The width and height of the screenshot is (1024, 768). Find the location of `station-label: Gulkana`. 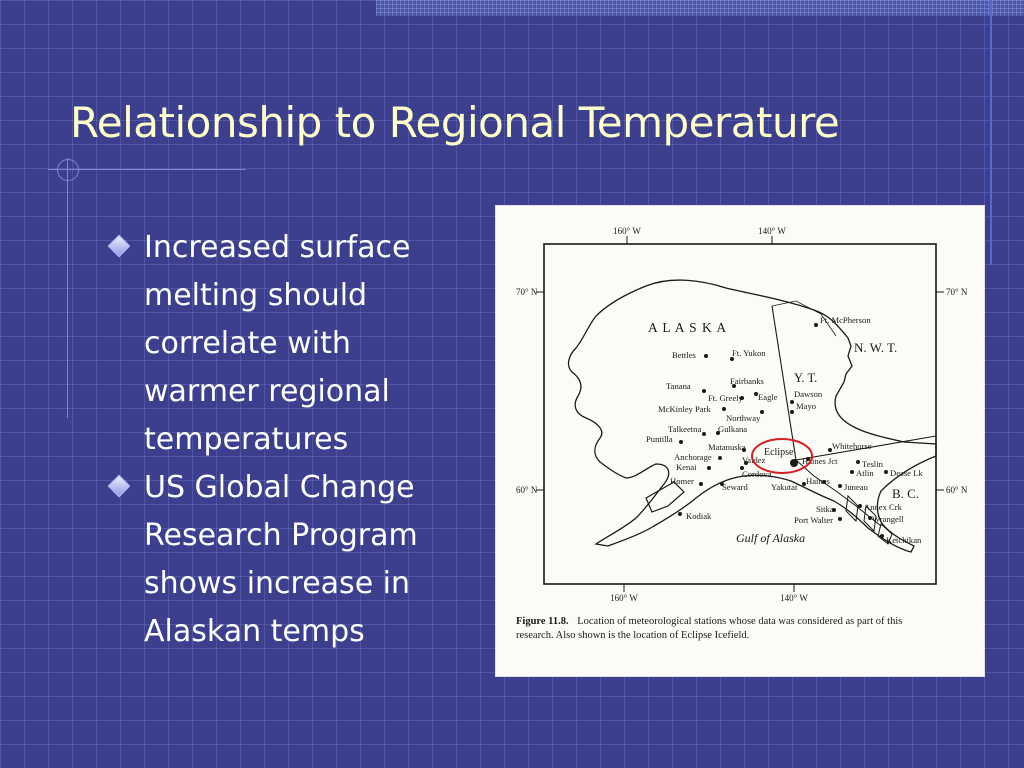

station-label: Gulkana is located at coordinates (732, 429).